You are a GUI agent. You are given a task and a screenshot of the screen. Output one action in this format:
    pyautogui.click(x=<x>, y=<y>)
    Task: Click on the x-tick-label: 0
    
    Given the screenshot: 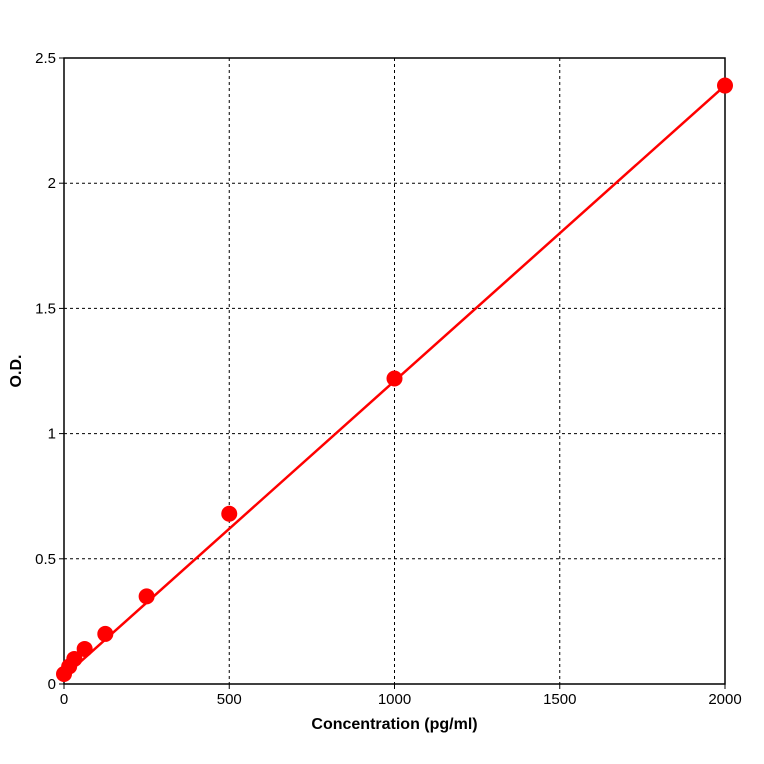 What is the action you would take?
    pyautogui.click(x=64, y=699)
    